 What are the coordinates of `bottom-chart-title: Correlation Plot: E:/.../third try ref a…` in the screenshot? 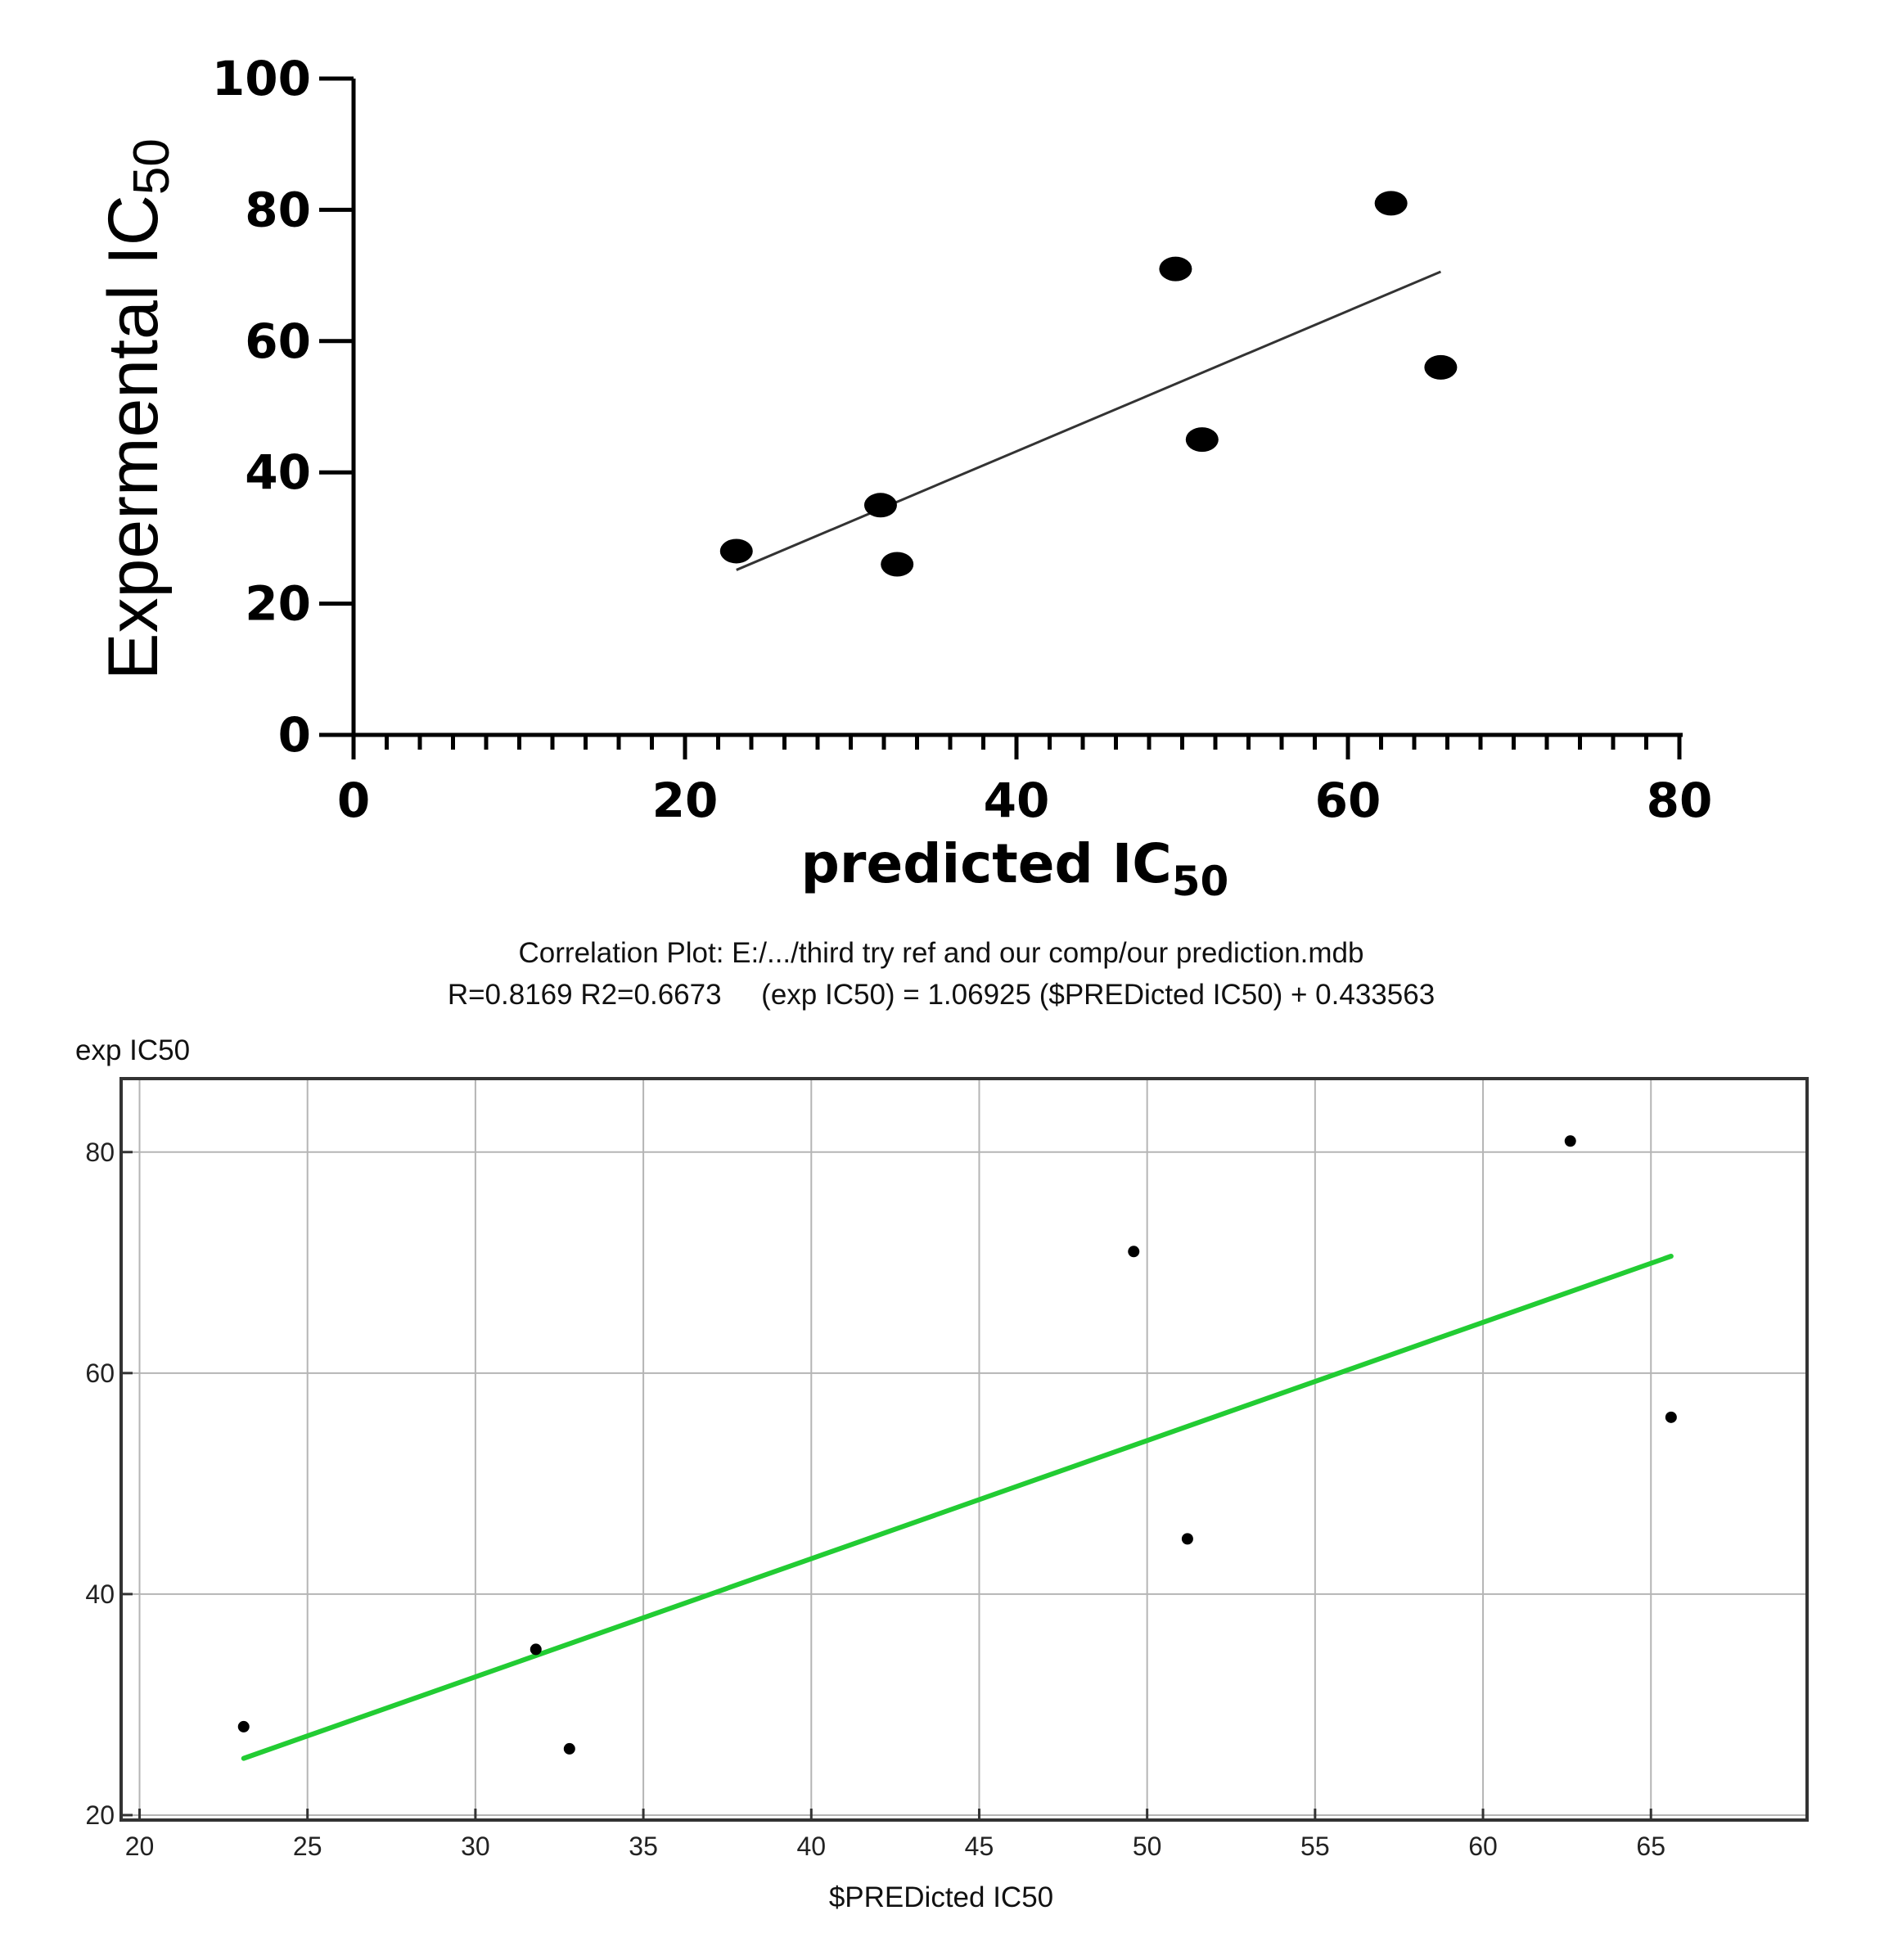 It's located at (941, 953).